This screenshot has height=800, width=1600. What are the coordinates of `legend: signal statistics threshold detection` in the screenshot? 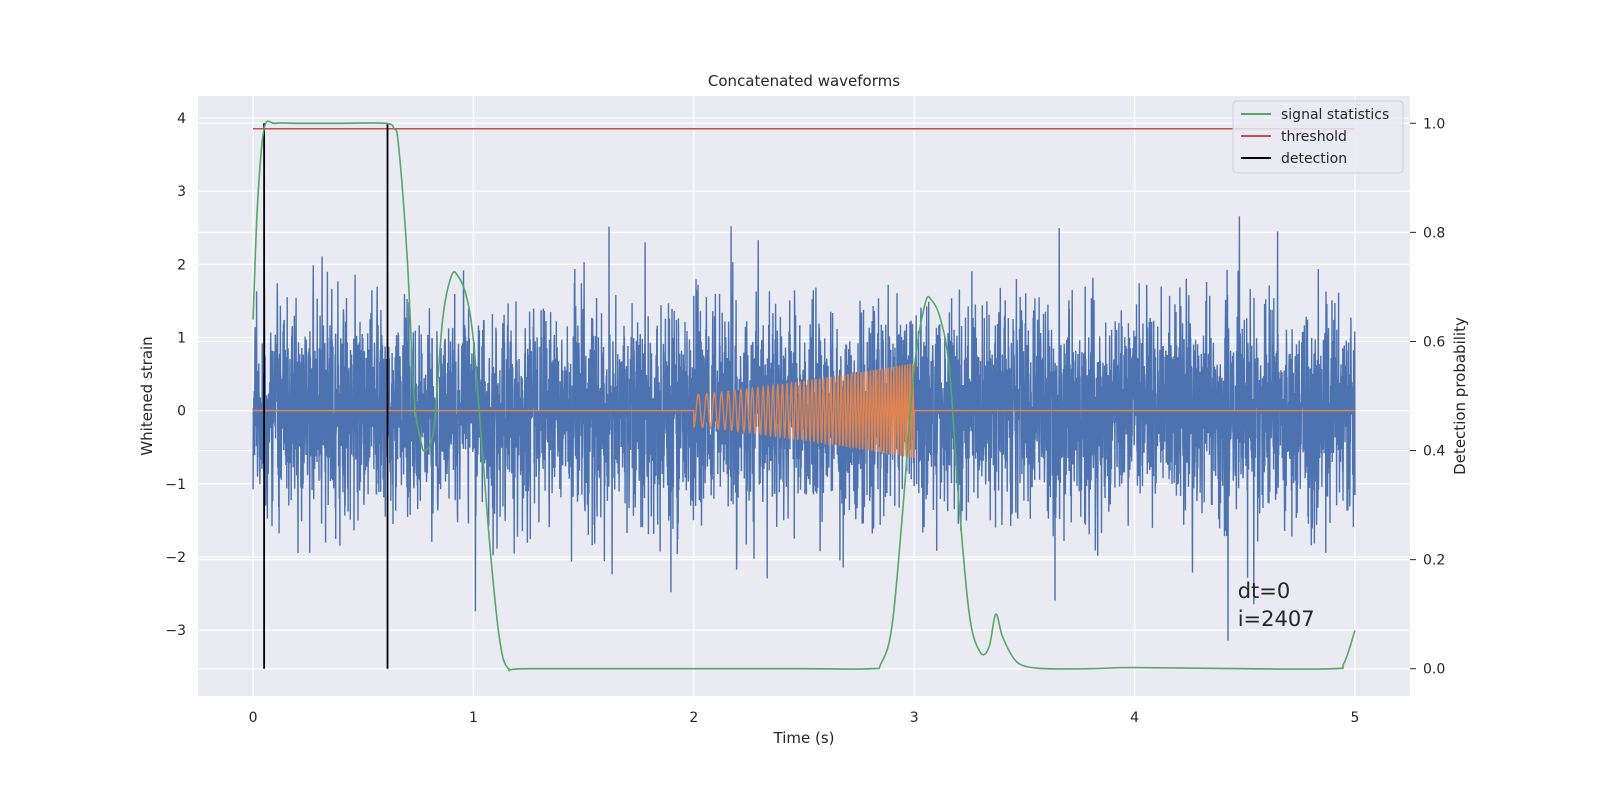 It's located at (1318, 137).